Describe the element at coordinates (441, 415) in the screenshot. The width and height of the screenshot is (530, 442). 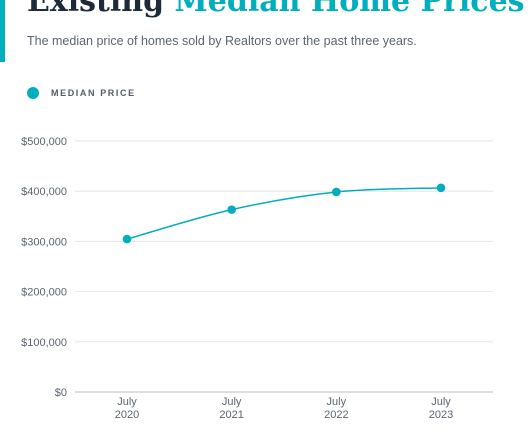
I see `x-tick-label: 2023` at that location.